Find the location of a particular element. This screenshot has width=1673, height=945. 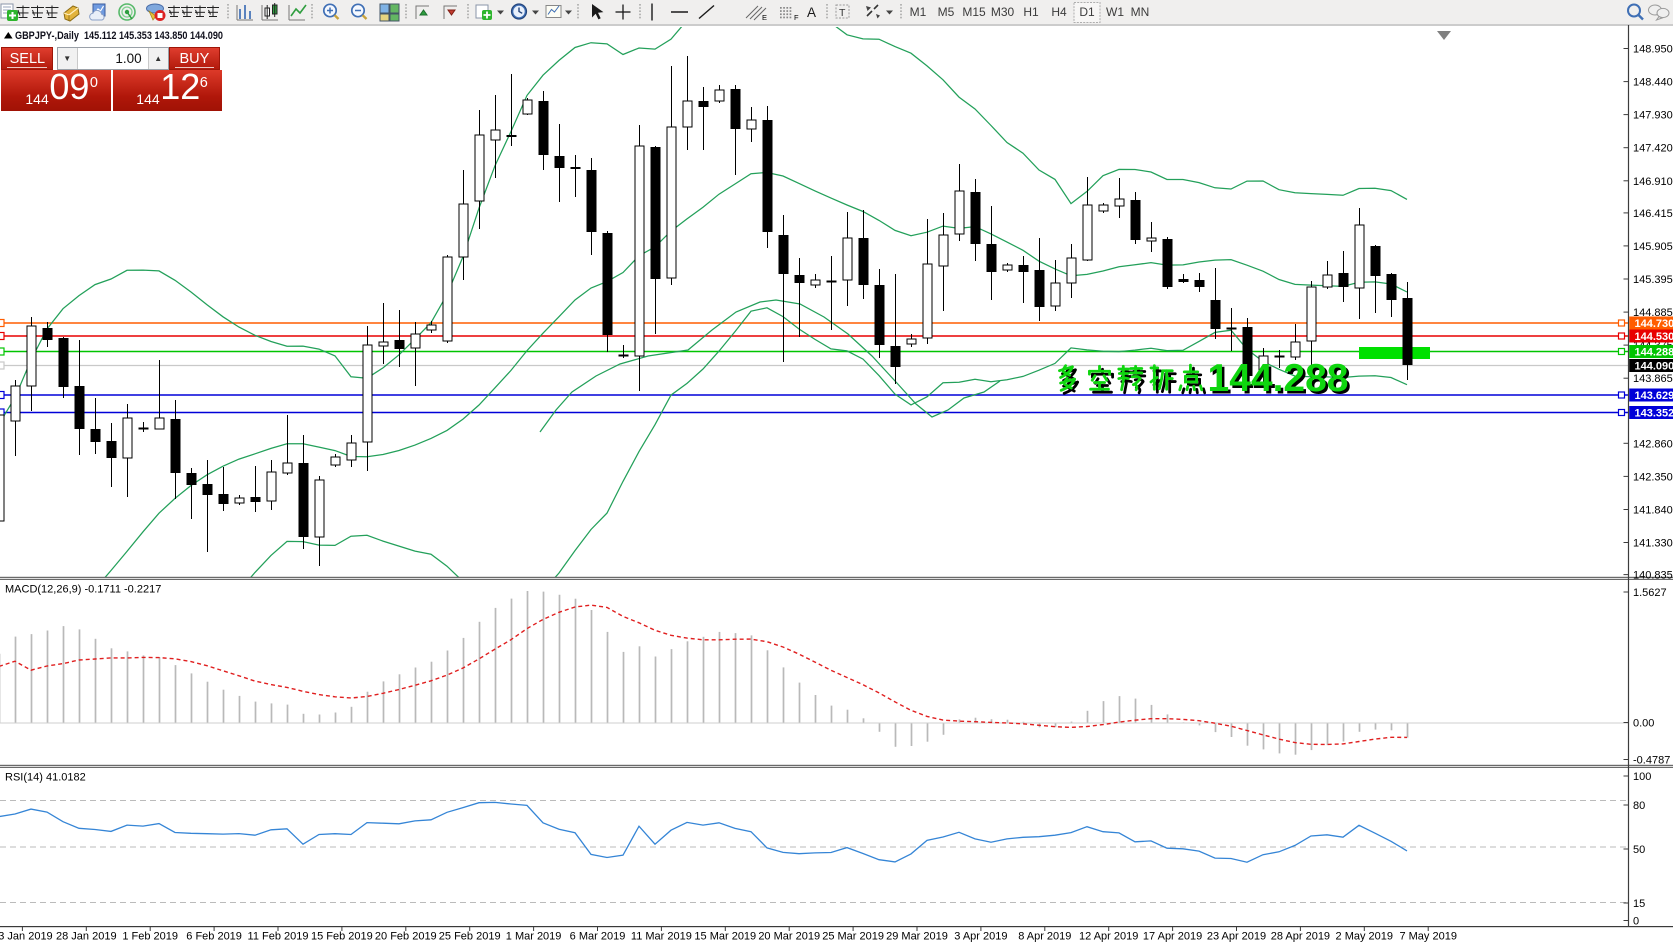

svg-text: 15 Feb 2019 is located at coordinates (342, 937).